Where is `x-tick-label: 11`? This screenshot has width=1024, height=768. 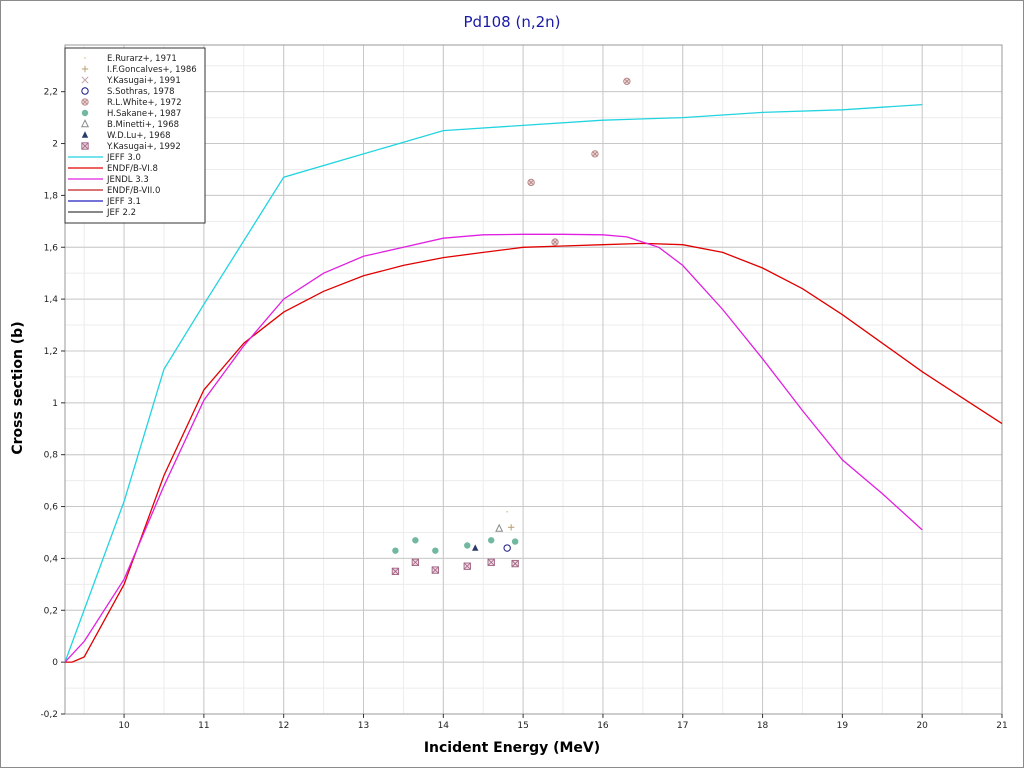
x-tick-label: 11 is located at coordinates (203, 726).